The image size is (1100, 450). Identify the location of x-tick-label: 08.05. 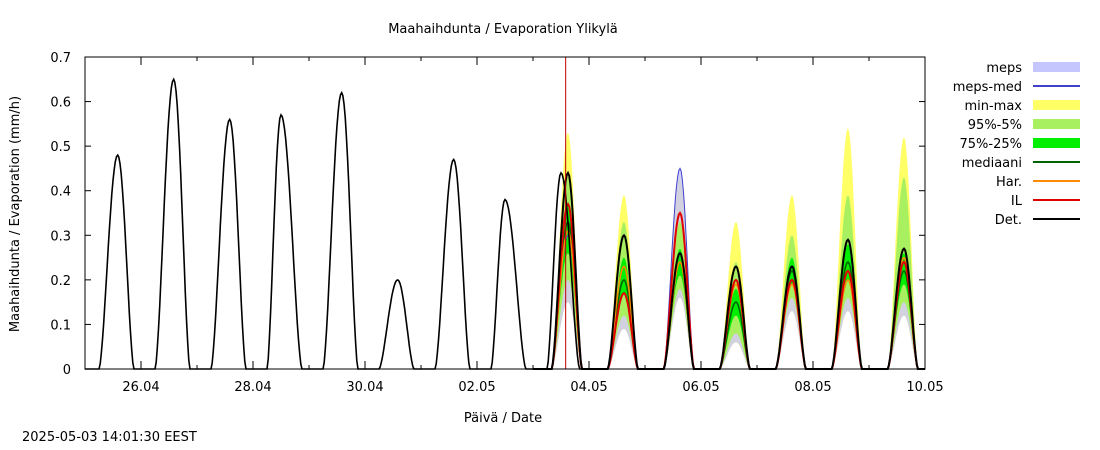
(812, 387).